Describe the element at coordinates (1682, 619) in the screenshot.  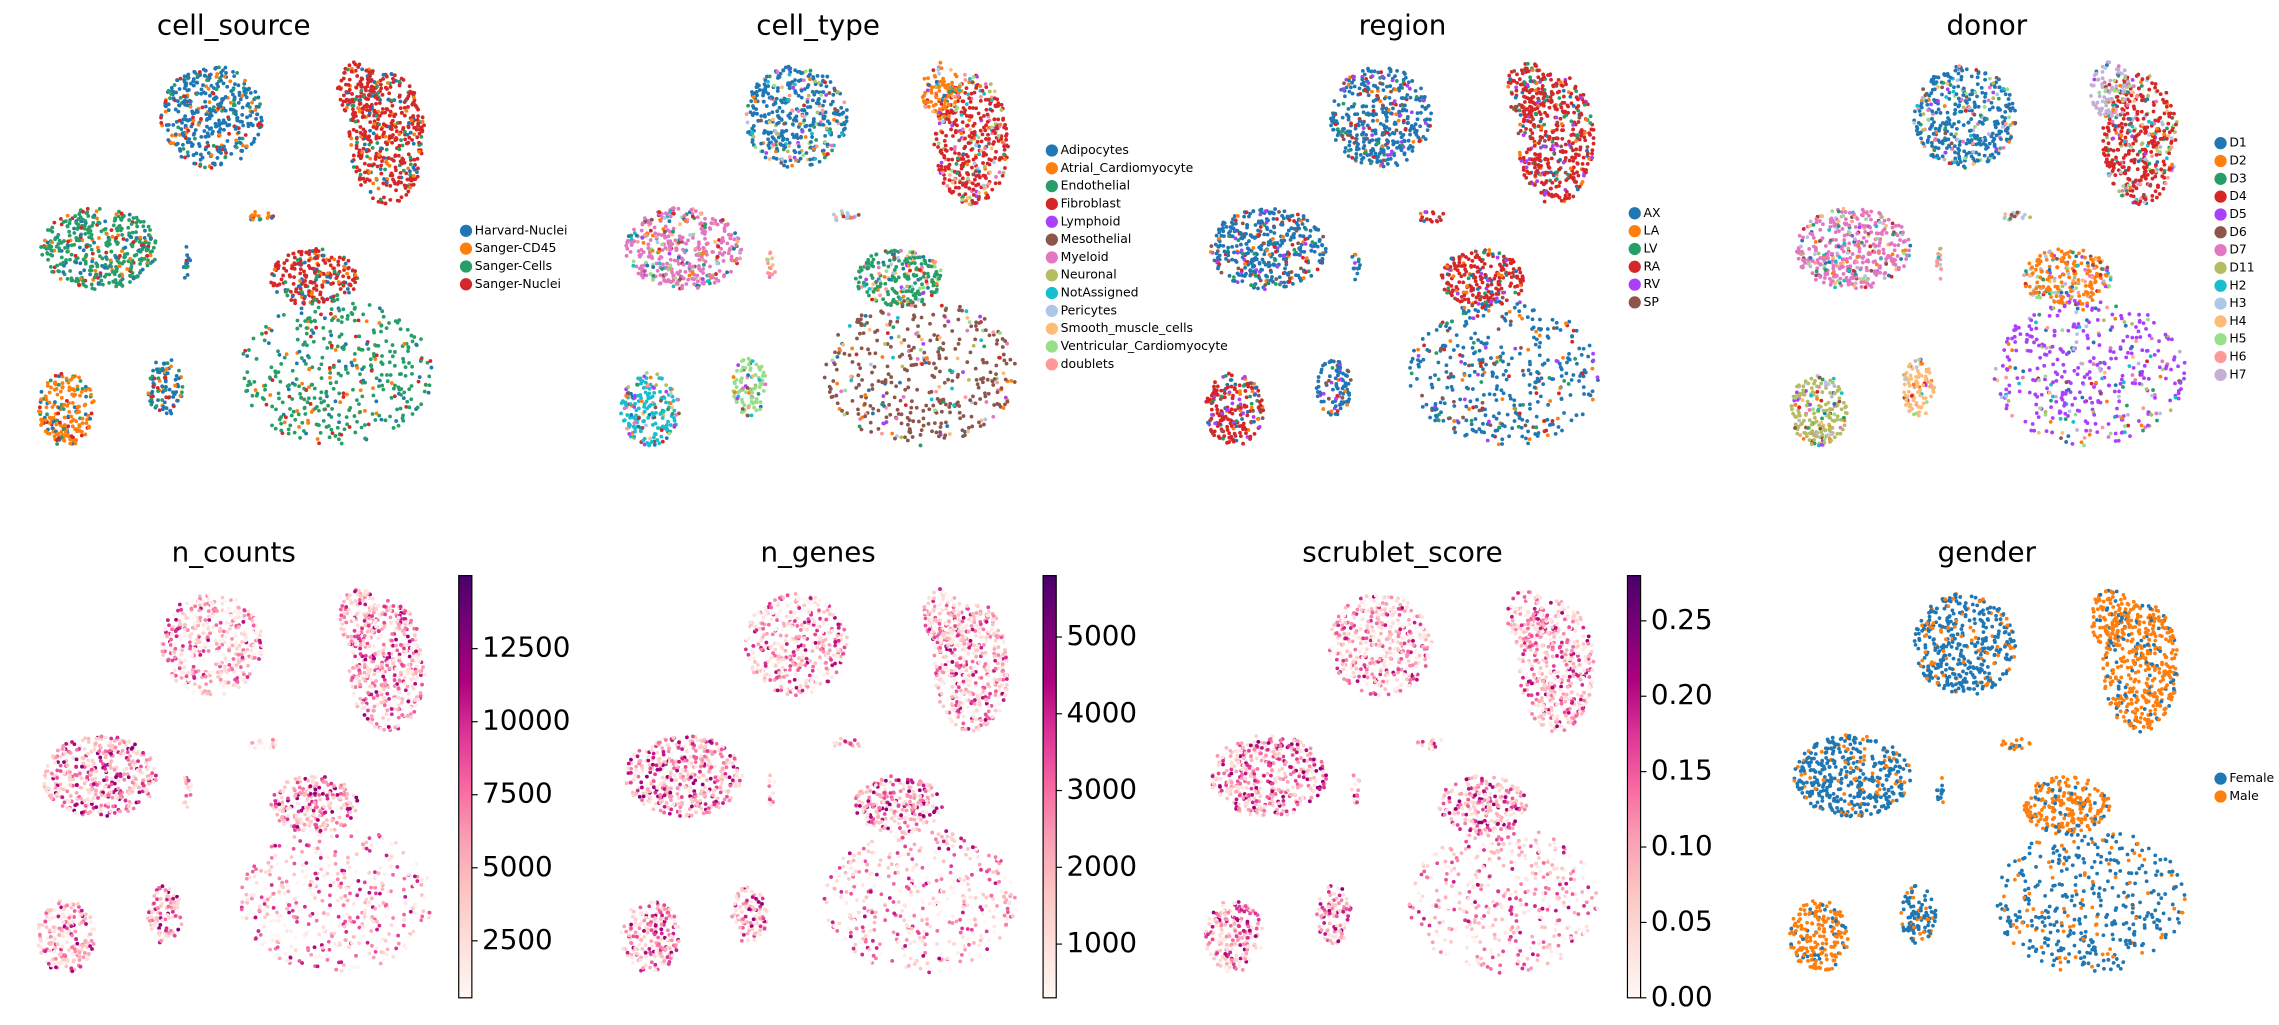
I see `colorbar-tick-label: 0.25` at that location.